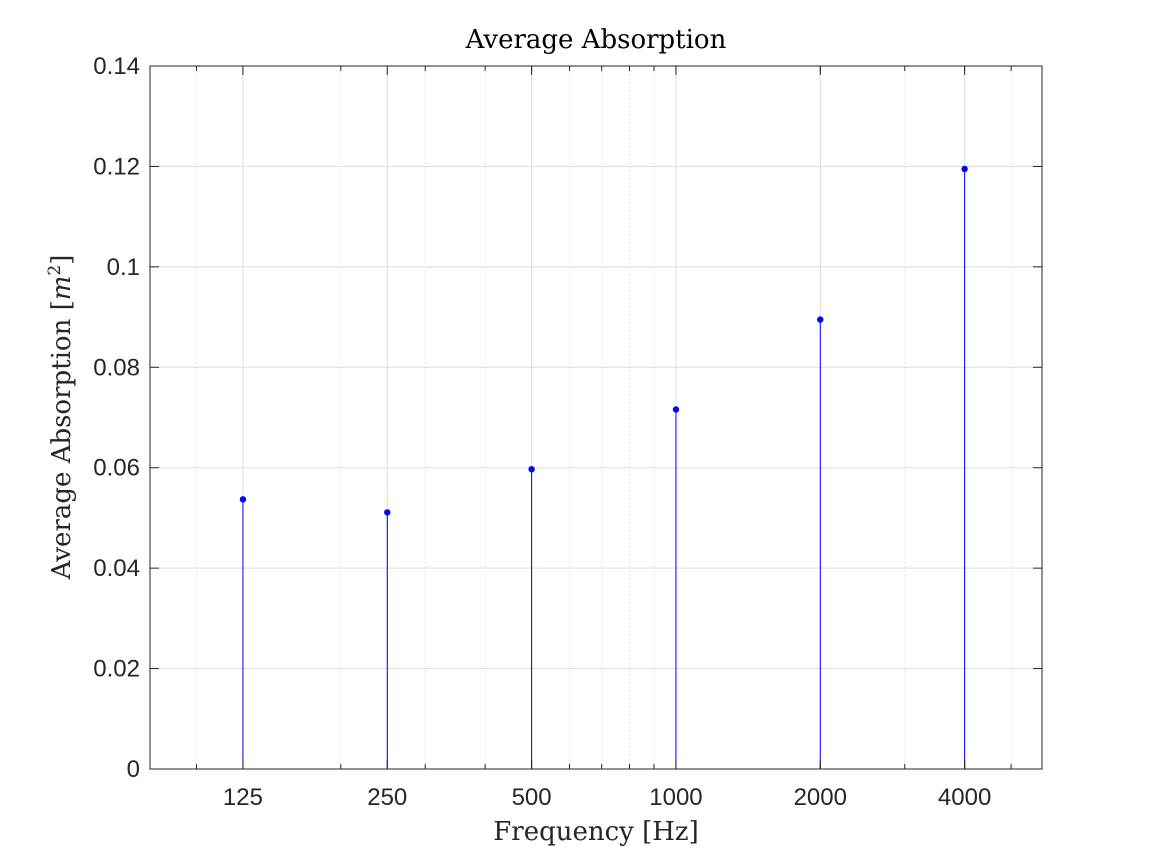 The width and height of the screenshot is (1152, 864). I want to click on y-tick-label: 0, so click(133, 769).